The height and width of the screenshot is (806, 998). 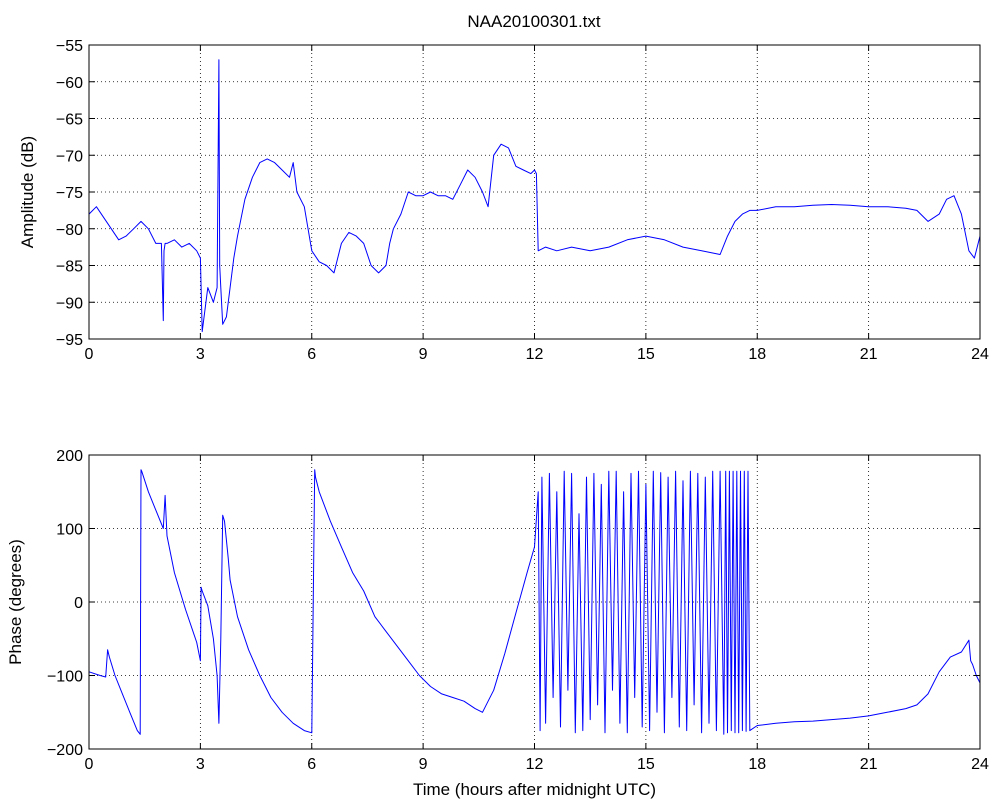 What do you see at coordinates (980, 354) in the screenshot?
I see `amplitude-x-tick-label: 24` at bounding box center [980, 354].